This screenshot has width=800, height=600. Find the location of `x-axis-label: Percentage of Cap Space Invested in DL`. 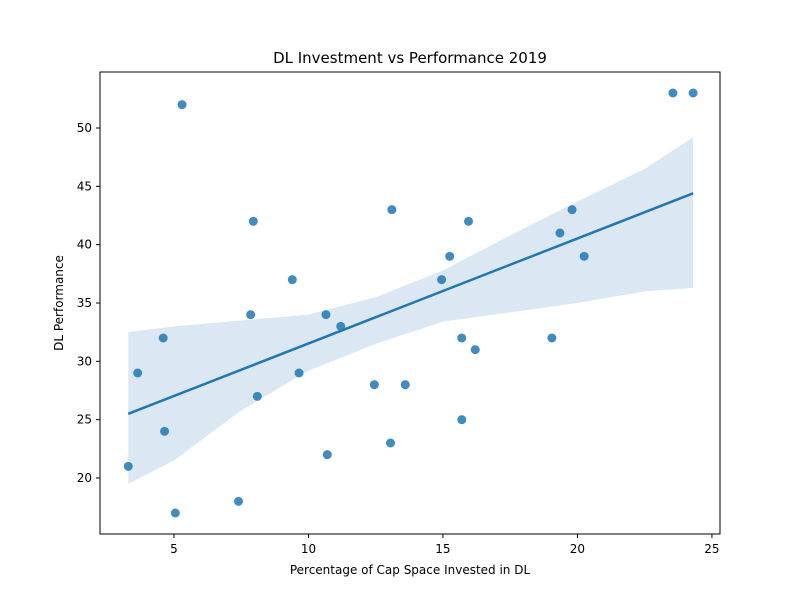

x-axis-label: Percentage of Cap Space Invested in DL is located at coordinates (410, 570).